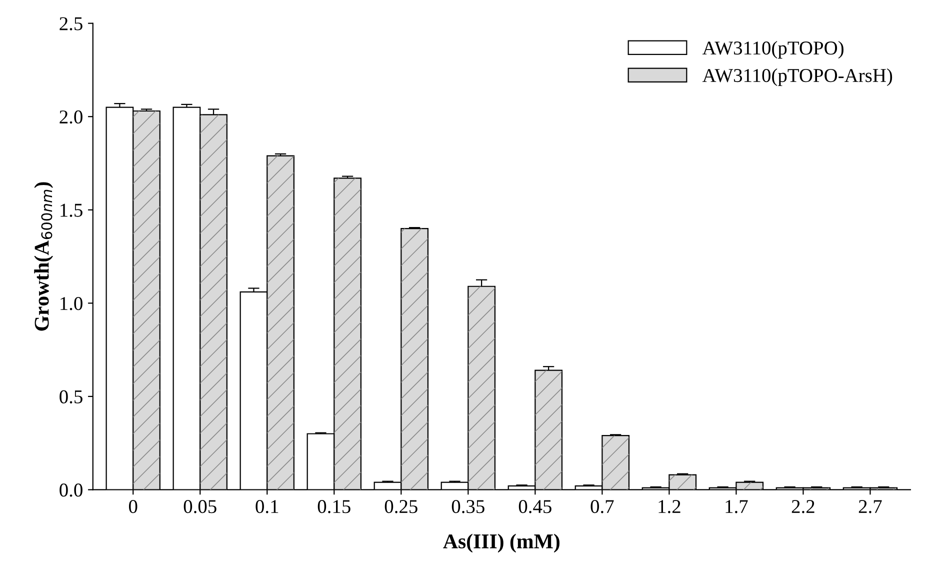 The image size is (929, 583). I want to click on legend-label: AW3110(pTOPO-ArsH), so click(797, 77).